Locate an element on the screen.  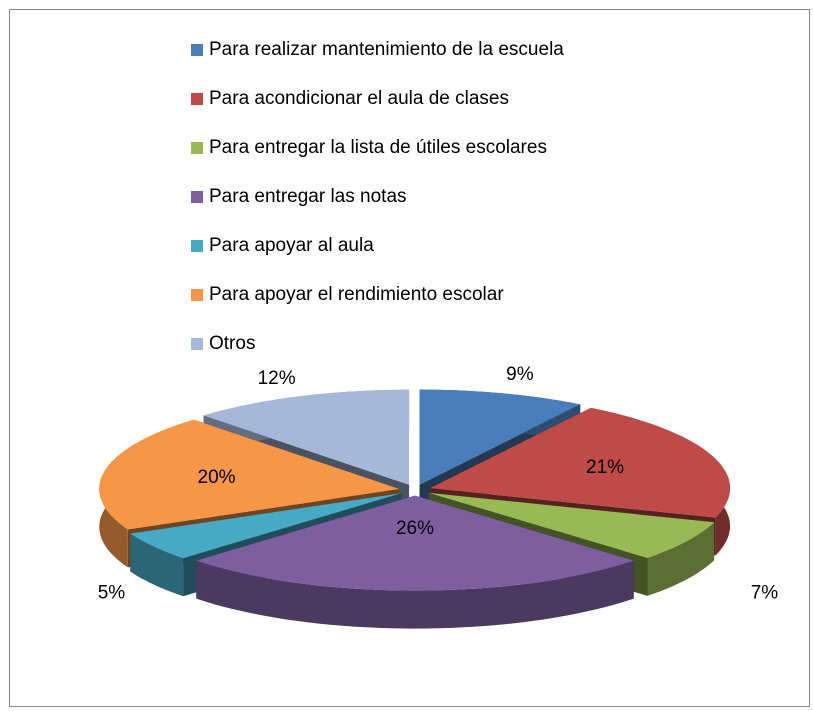
data-label: 20% is located at coordinates (217, 477).